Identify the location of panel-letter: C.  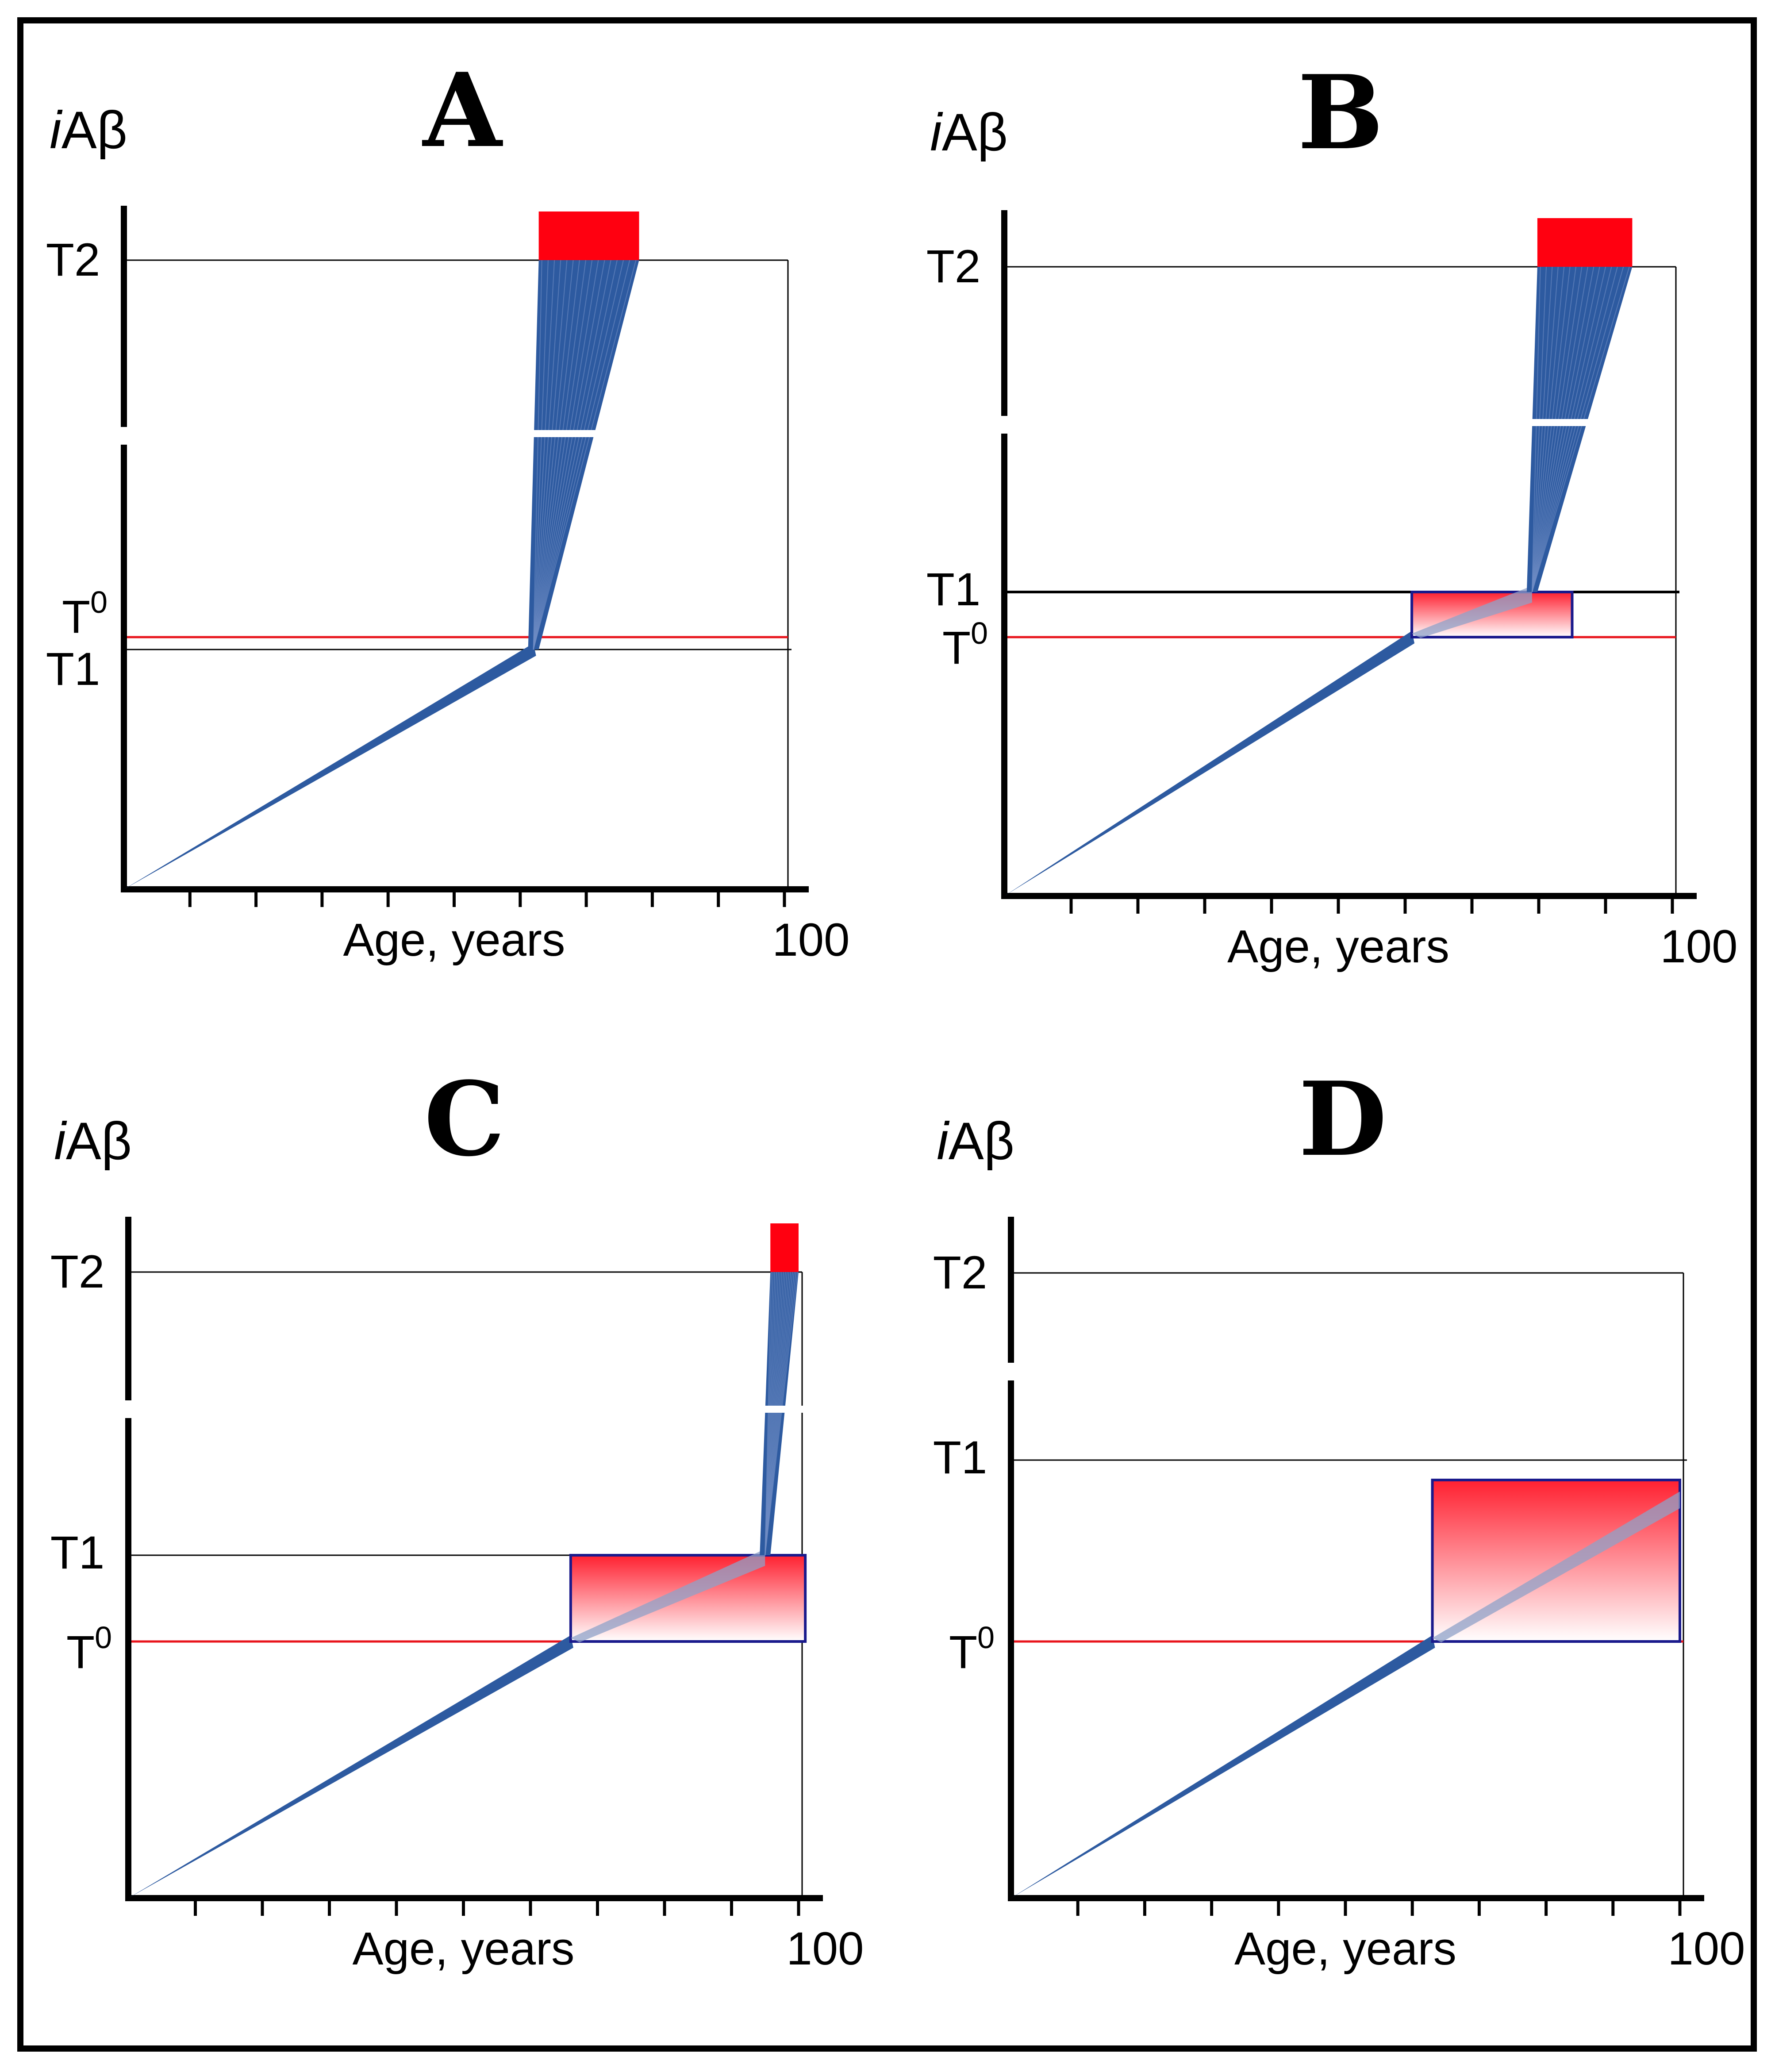
(464, 1119).